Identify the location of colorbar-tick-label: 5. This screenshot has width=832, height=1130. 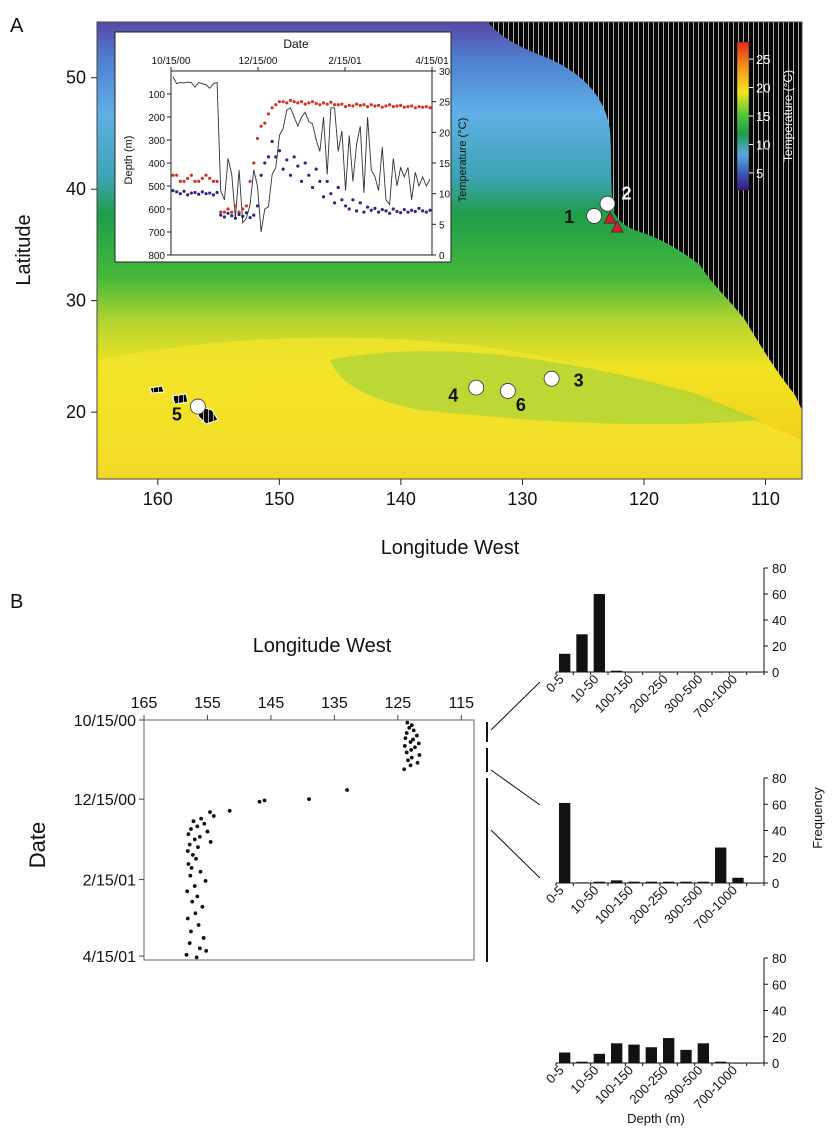
(759, 173).